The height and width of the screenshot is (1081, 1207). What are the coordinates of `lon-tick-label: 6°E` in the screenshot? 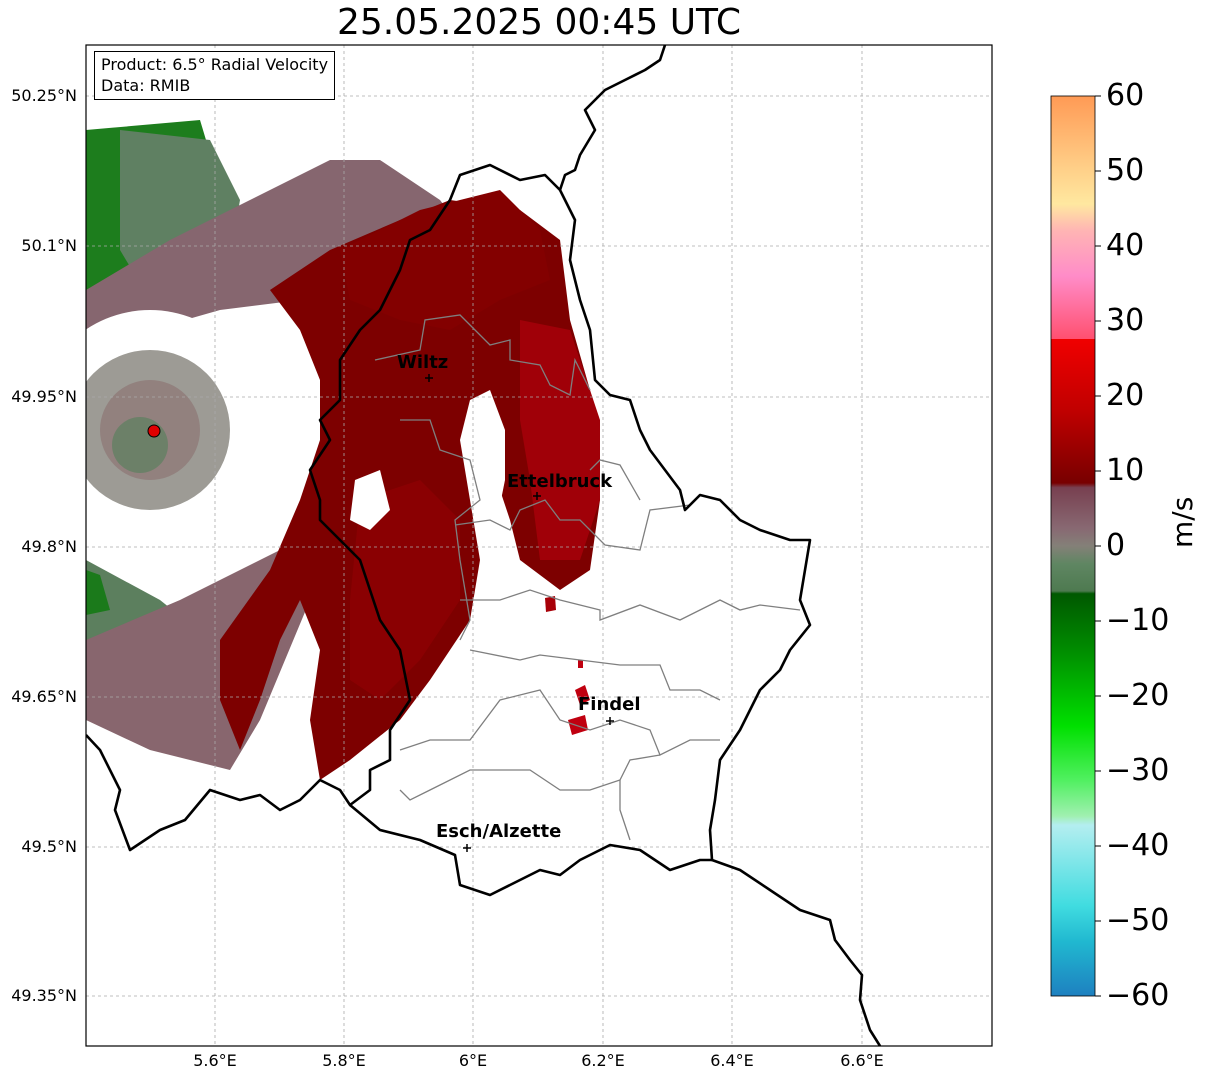 It's located at (473, 1060).